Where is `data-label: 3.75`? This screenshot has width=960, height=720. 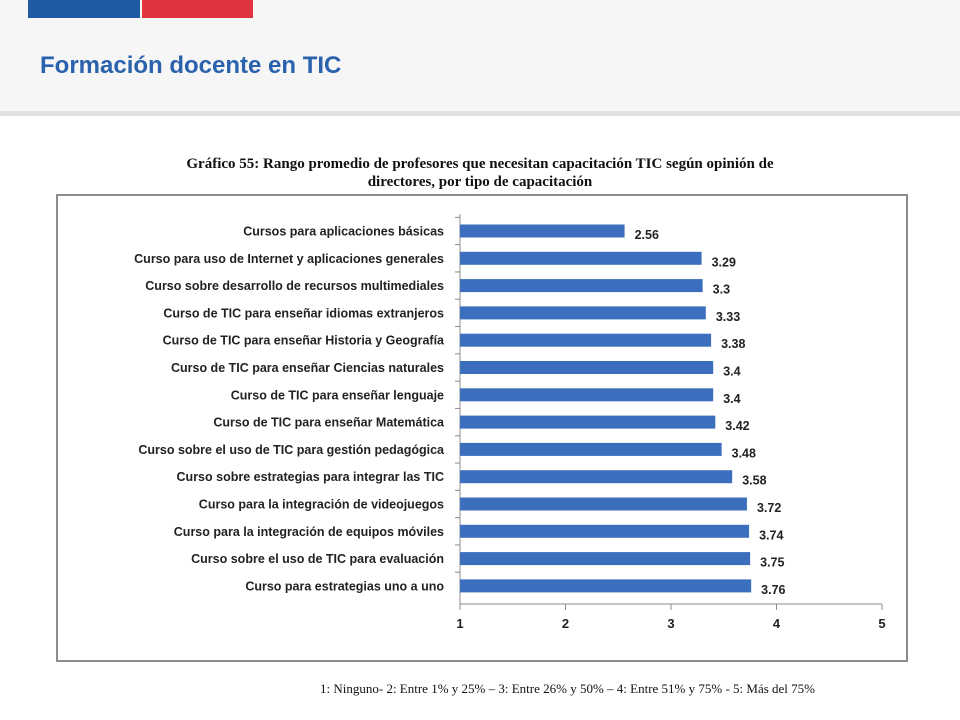
data-label: 3.75 is located at coordinates (772, 563).